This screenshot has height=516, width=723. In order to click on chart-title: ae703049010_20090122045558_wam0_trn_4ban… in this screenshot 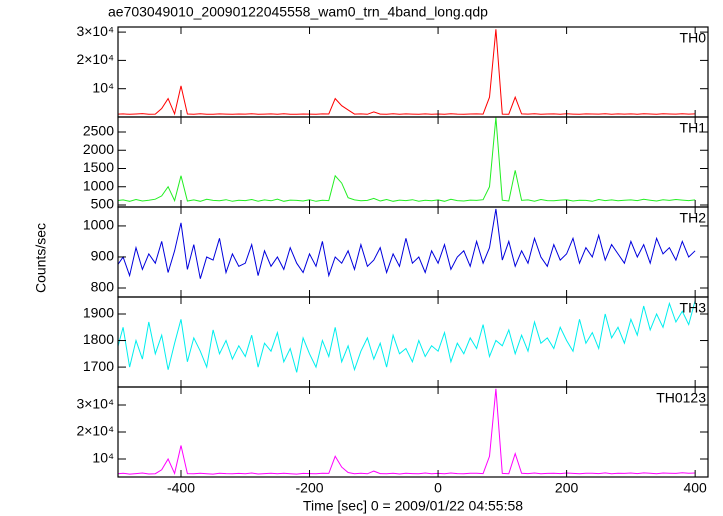, I will do `click(298, 12)`.